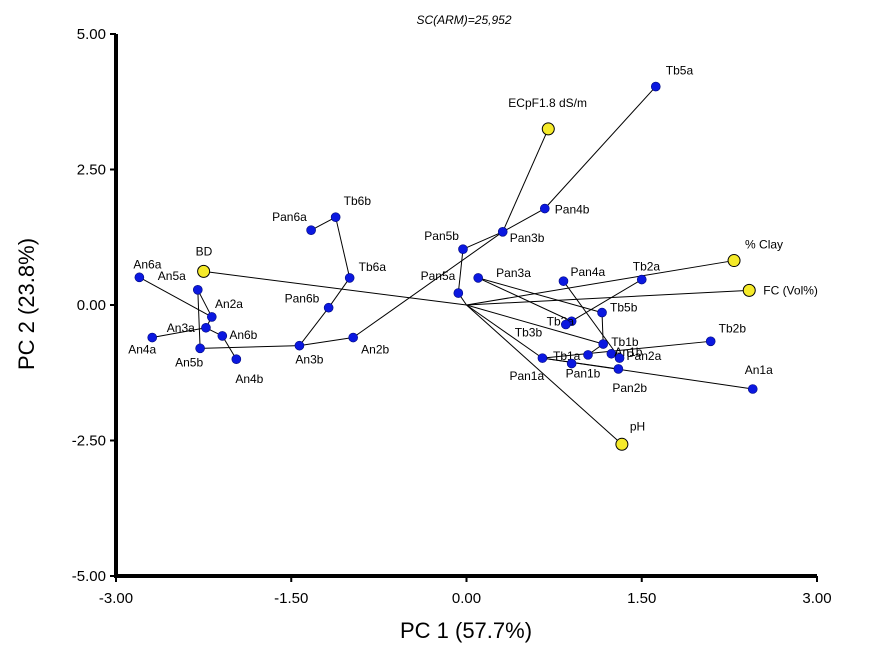  I want to click on sample-label: Pan4b, so click(572, 210).